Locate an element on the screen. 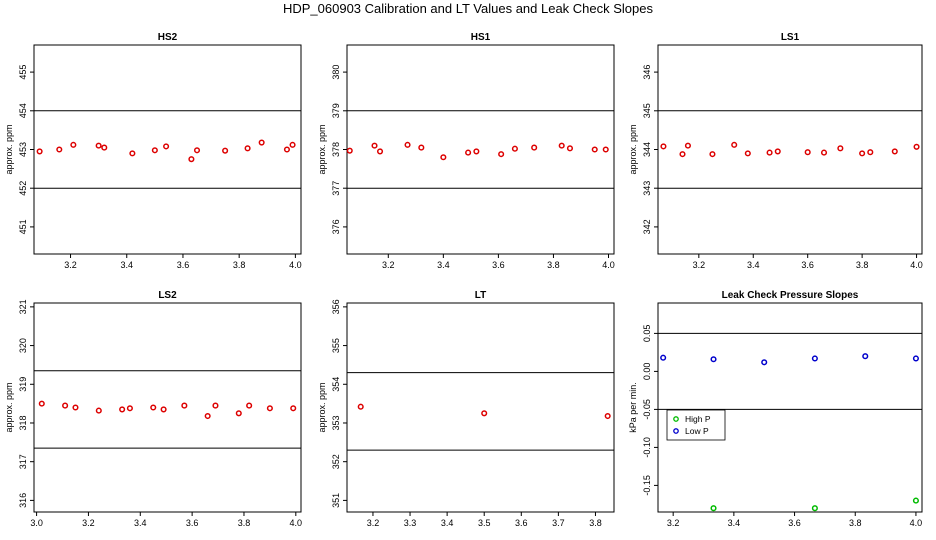 The height and width of the screenshot is (540, 936). y-tick-label: 318 is located at coordinates (23, 422).